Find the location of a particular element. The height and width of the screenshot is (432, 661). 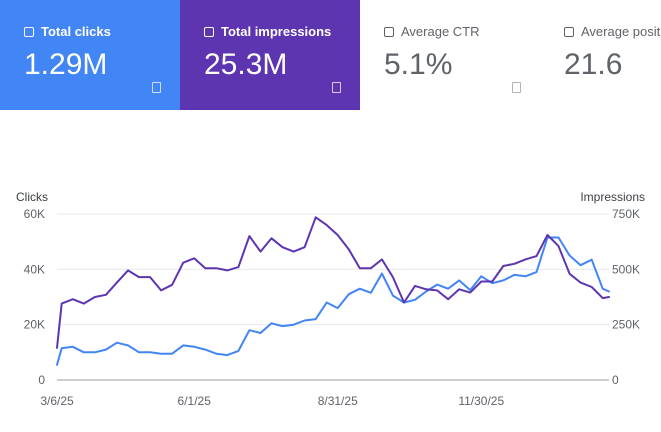

metric-label: Total impressions is located at coordinates (276, 31).